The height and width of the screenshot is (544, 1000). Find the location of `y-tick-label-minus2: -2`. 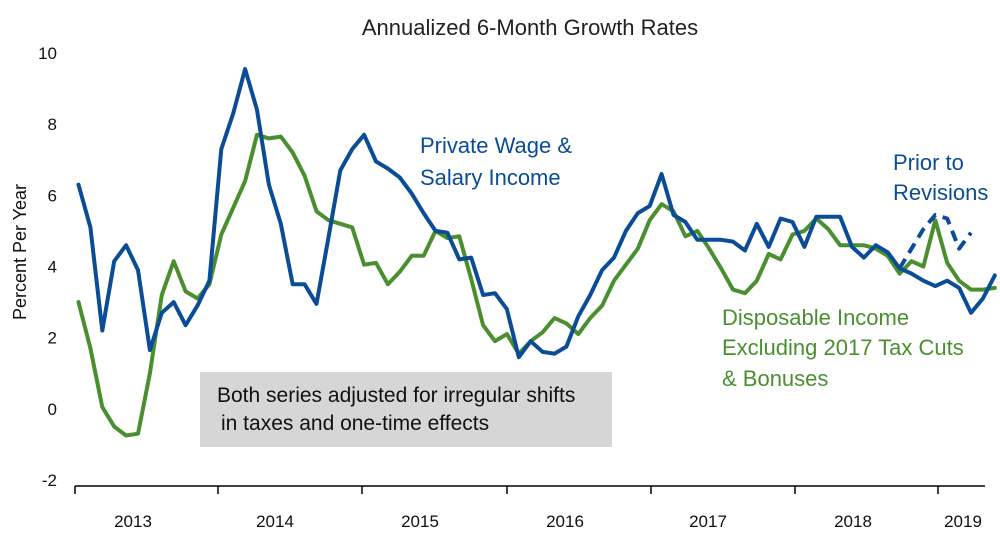

y-tick-label-minus2: -2 is located at coordinates (49, 480).